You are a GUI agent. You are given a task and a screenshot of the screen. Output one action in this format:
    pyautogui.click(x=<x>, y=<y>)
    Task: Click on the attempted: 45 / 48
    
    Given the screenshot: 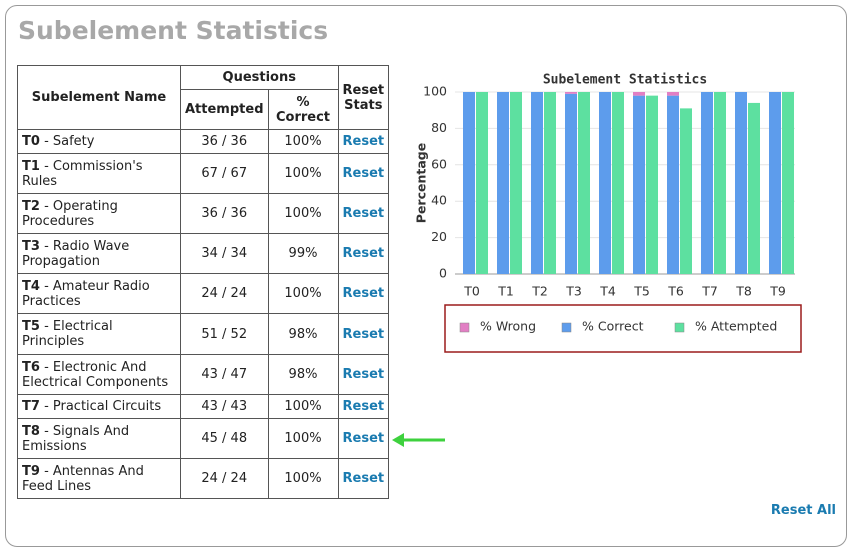 What is the action you would take?
    pyautogui.click(x=224, y=438)
    